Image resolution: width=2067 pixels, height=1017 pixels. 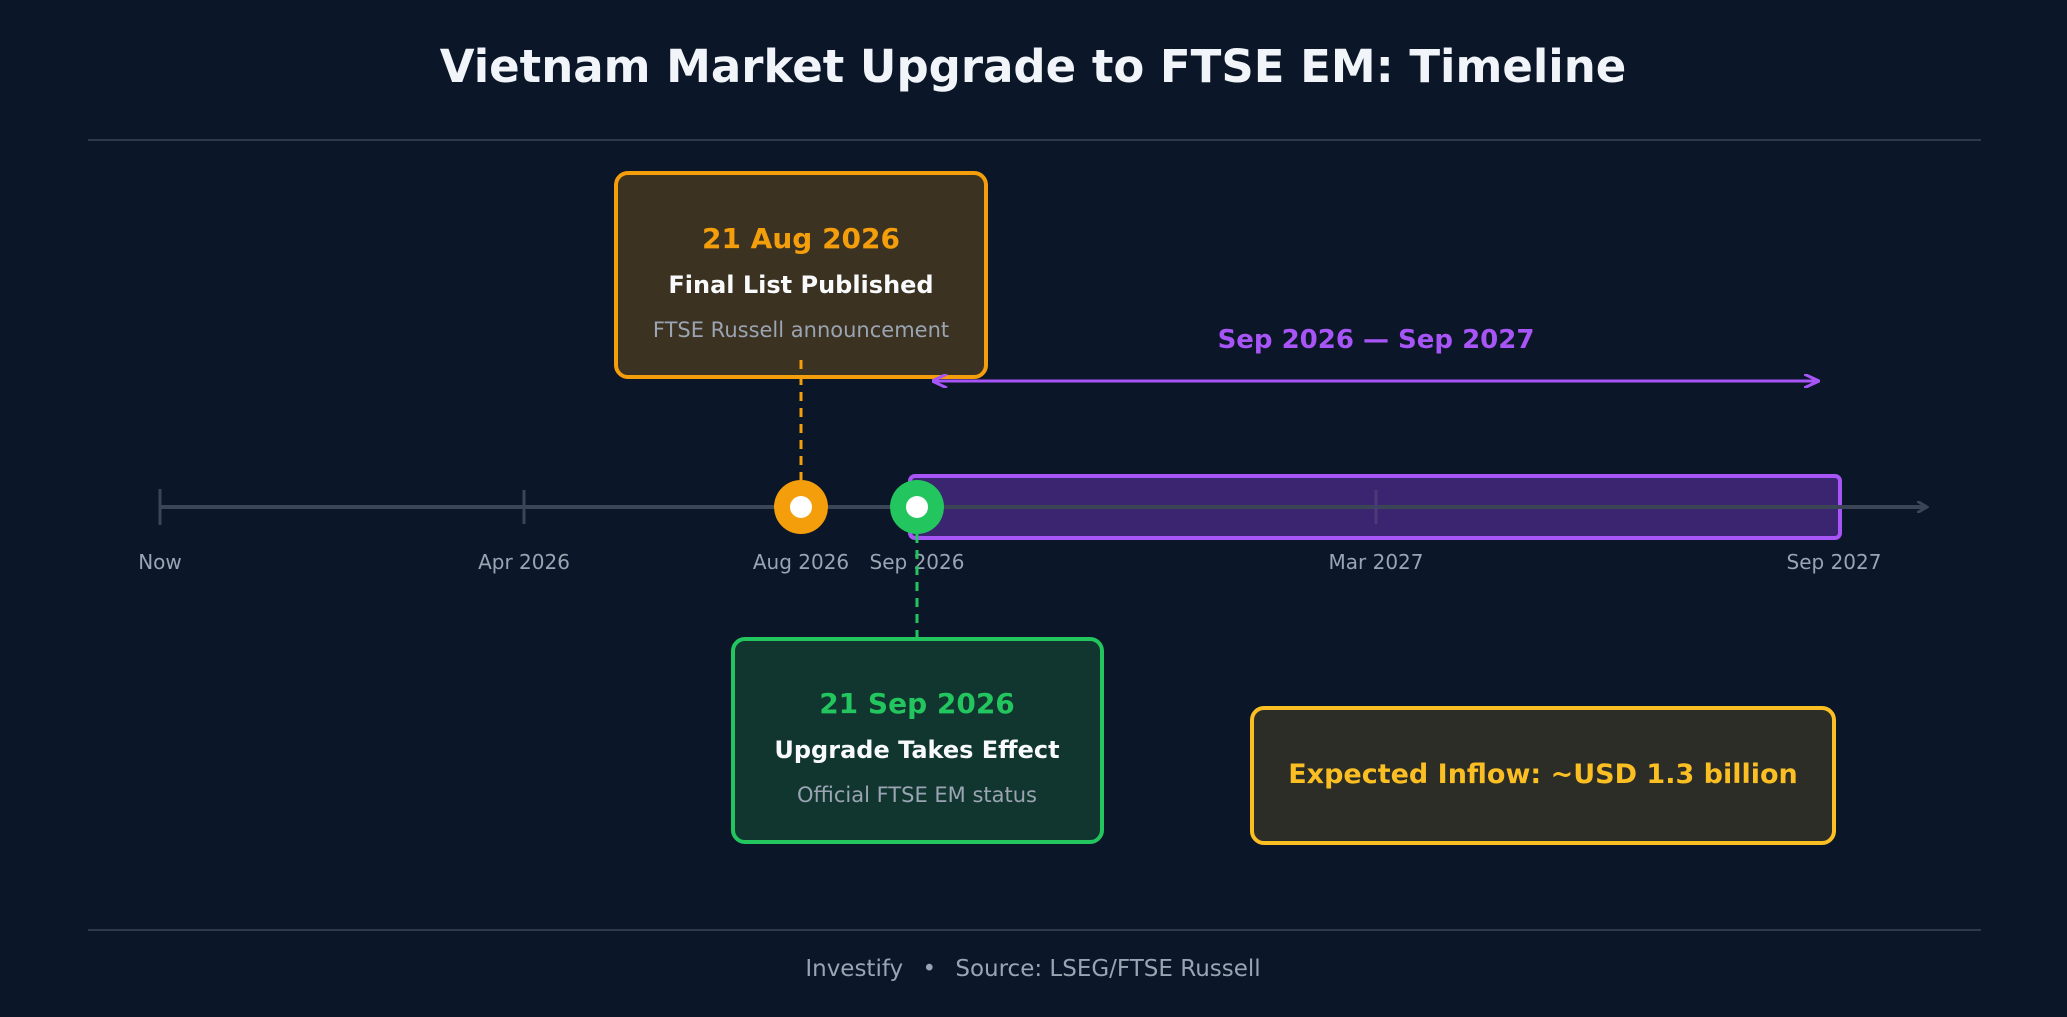 I want to click on event-title-final-list: Final List Published, so click(x=800, y=285).